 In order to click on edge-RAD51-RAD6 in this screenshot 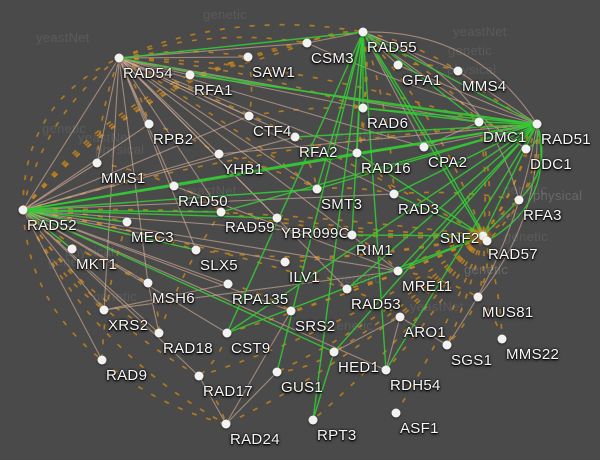, I will do `click(450, 116)`.